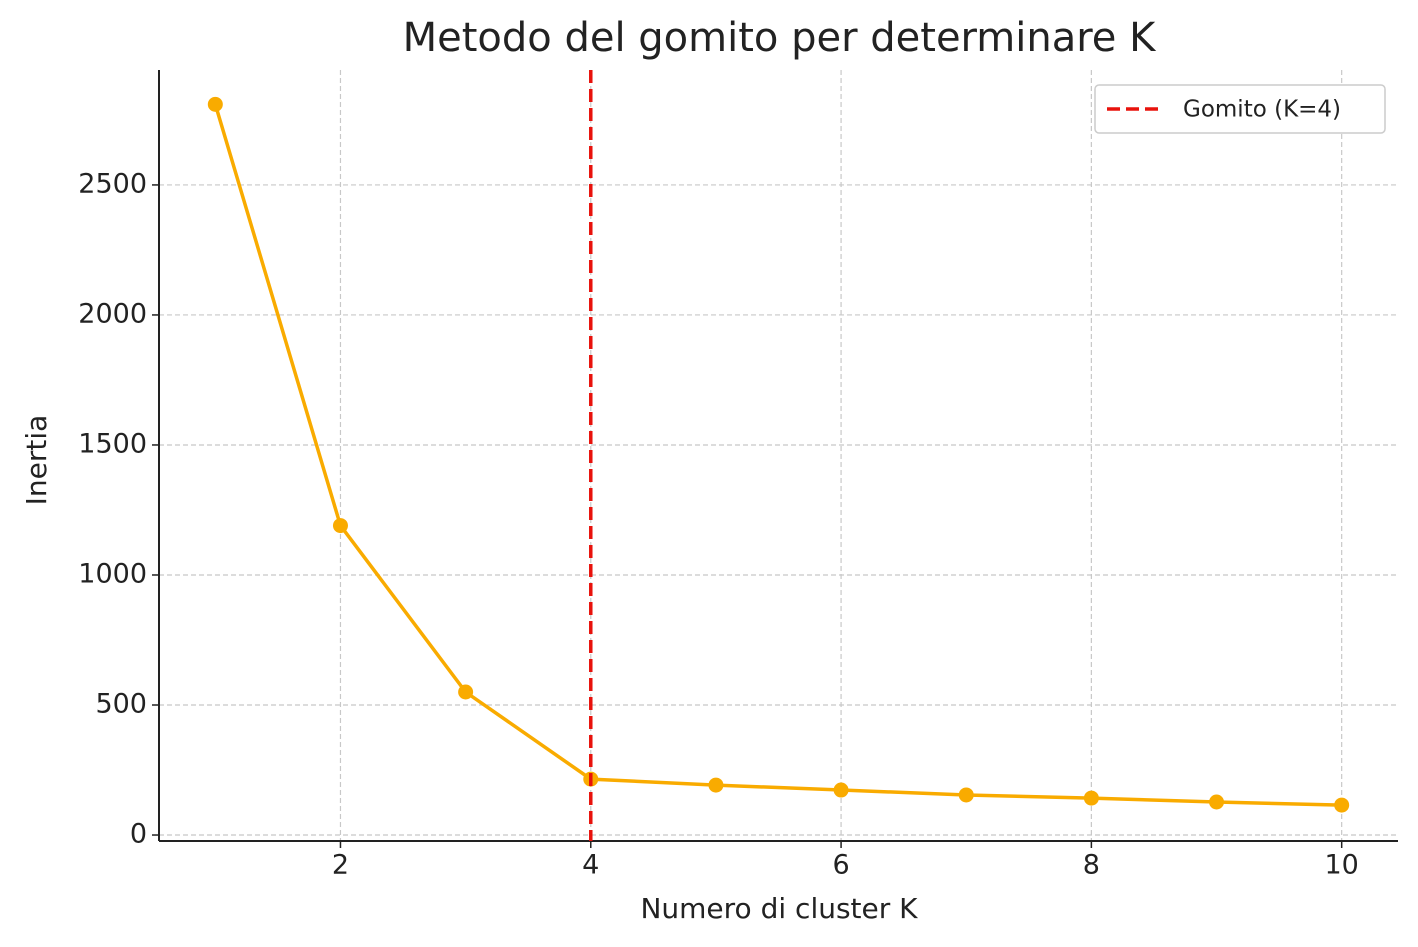  I want to click on chart-title: Metodo del gomito per determinare K, so click(780, 38).